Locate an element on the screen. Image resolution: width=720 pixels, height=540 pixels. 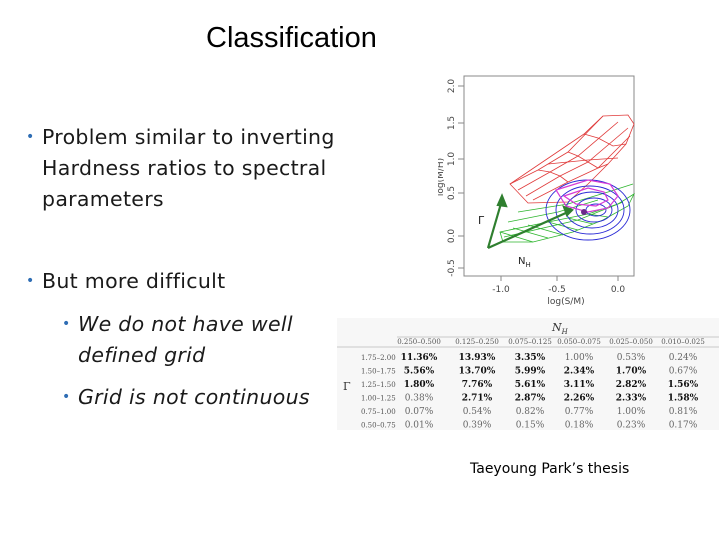
nh-label-main: N is located at coordinates (521, 261).